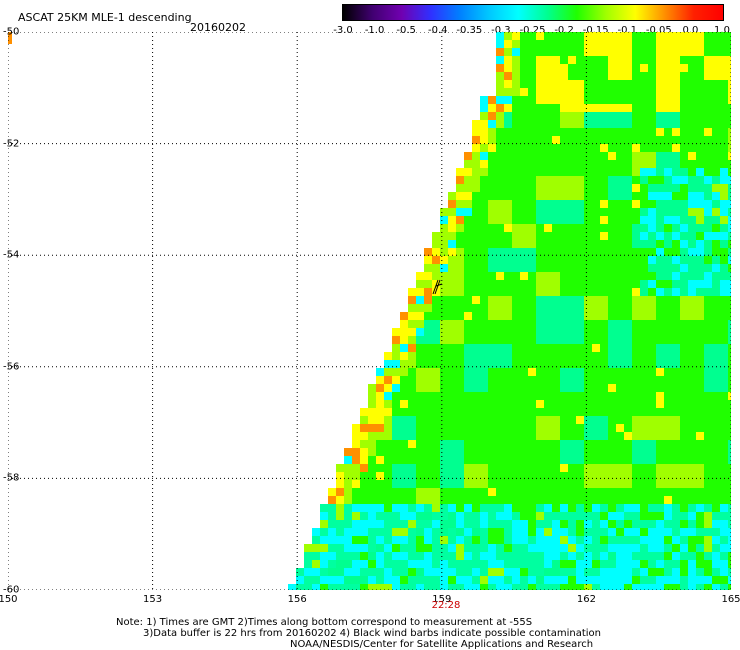 Image resolution: width=740 pixels, height=650 pixels. Describe the element at coordinates (406, 30) in the screenshot. I see `colorbar-label: -0.5` at that location.